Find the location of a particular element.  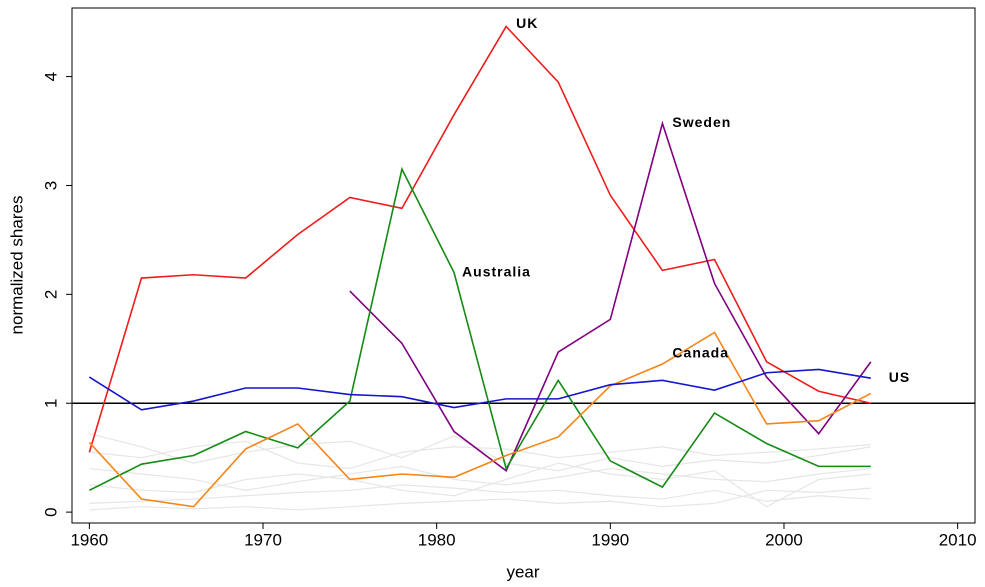

series-label: UK is located at coordinates (527, 23).